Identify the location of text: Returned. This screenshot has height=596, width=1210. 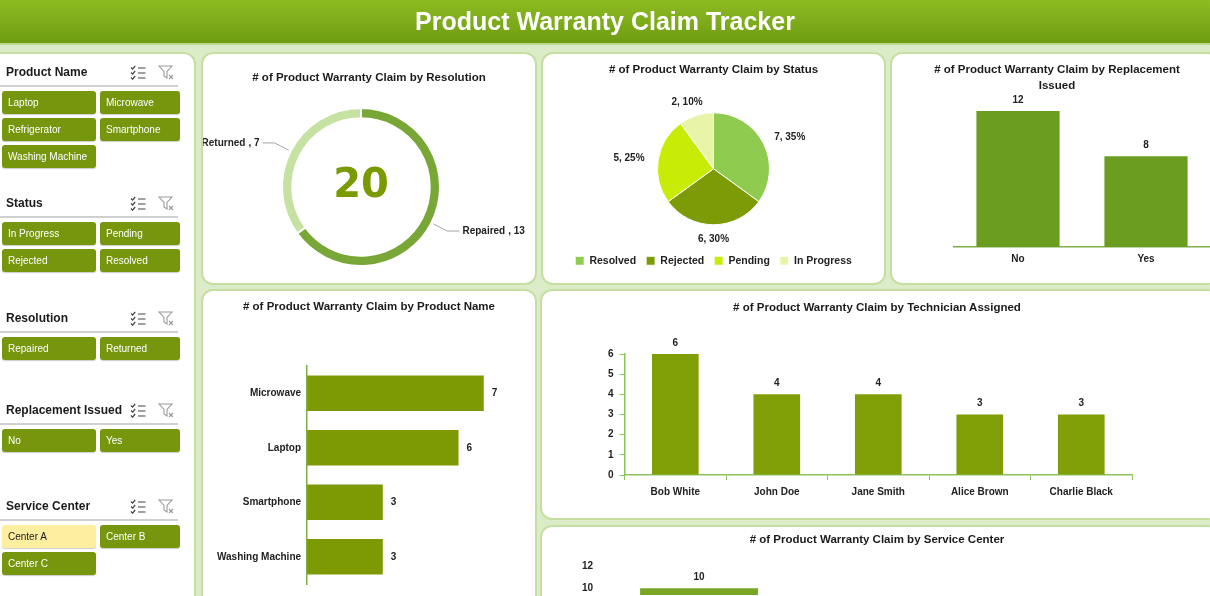
(127, 349).